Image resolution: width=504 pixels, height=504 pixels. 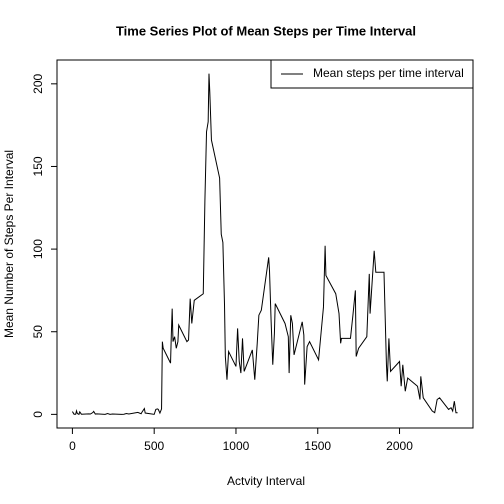 I want to click on x-tick-label: 2000, so click(x=399, y=446).